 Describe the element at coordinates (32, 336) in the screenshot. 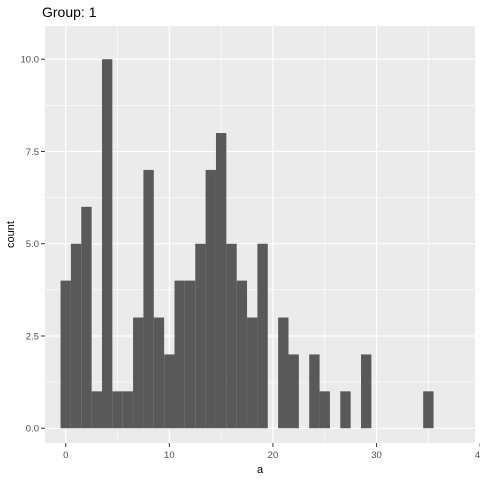

I see `y-tick-label: 2.5` at that location.